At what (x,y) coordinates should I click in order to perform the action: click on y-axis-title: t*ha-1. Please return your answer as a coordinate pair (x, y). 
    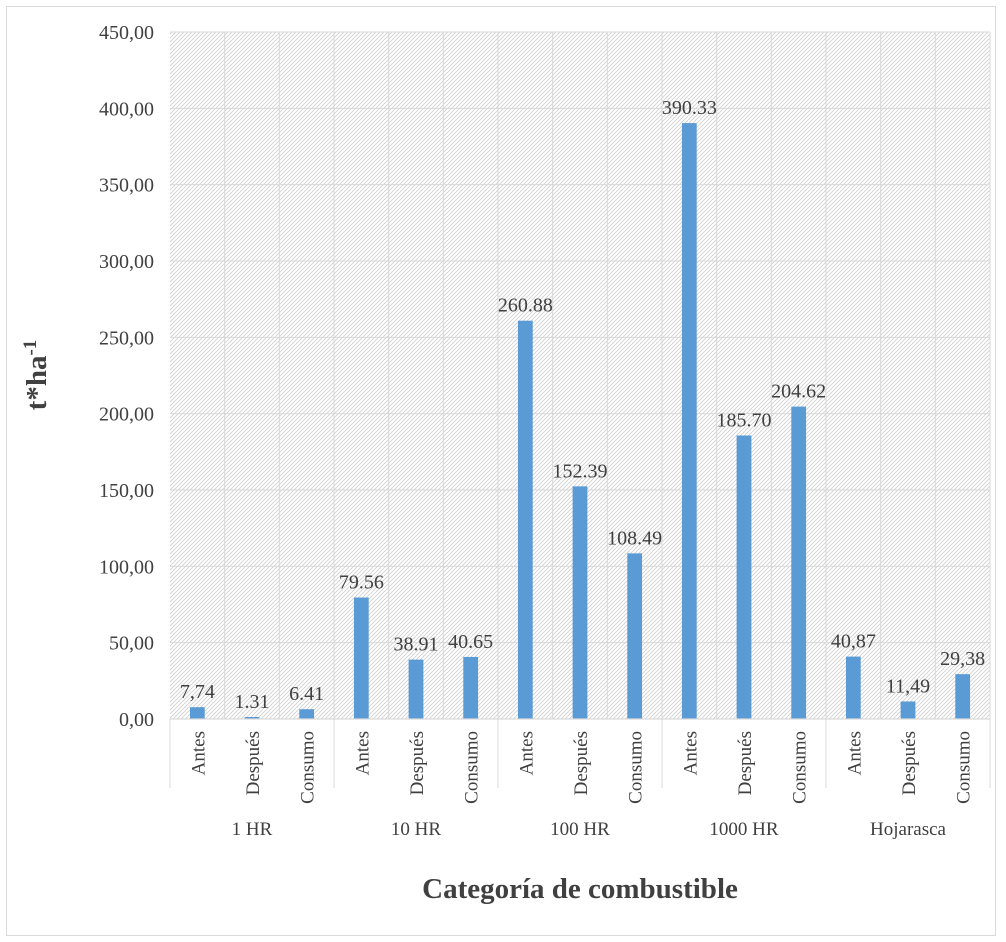
    Looking at the image, I should click on (37, 375).